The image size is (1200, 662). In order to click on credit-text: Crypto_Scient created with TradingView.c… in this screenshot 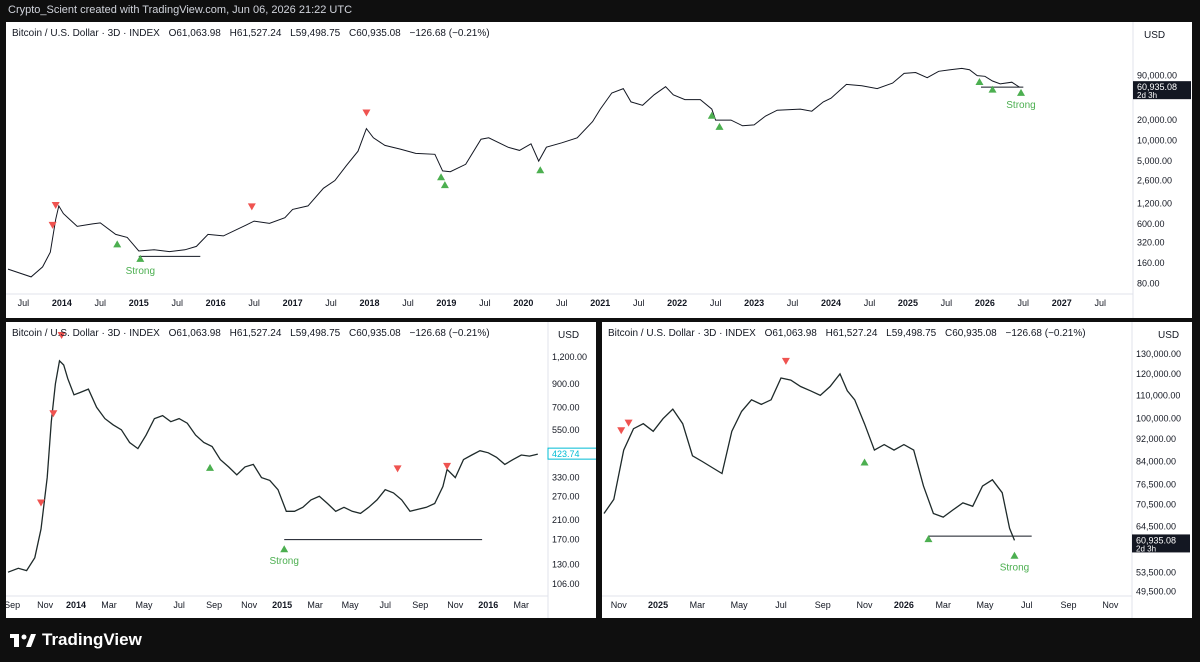, I will do `click(180, 10)`.